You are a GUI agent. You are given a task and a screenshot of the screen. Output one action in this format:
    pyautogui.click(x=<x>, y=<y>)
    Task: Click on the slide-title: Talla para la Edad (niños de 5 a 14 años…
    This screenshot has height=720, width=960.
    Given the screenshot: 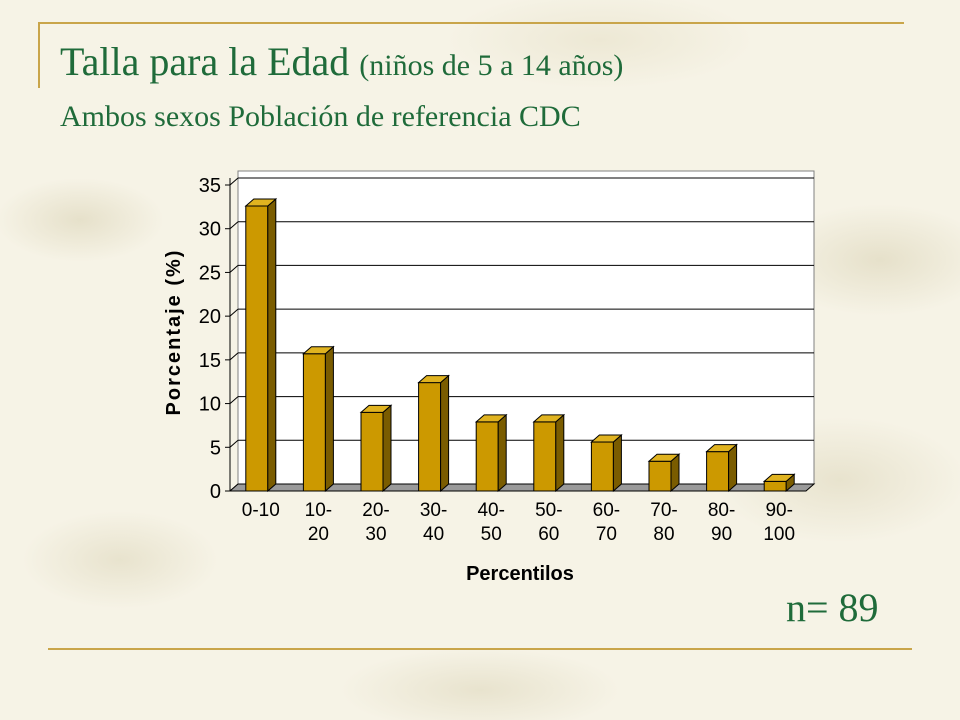 What is the action you would take?
    pyautogui.click(x=341, y=61)
    